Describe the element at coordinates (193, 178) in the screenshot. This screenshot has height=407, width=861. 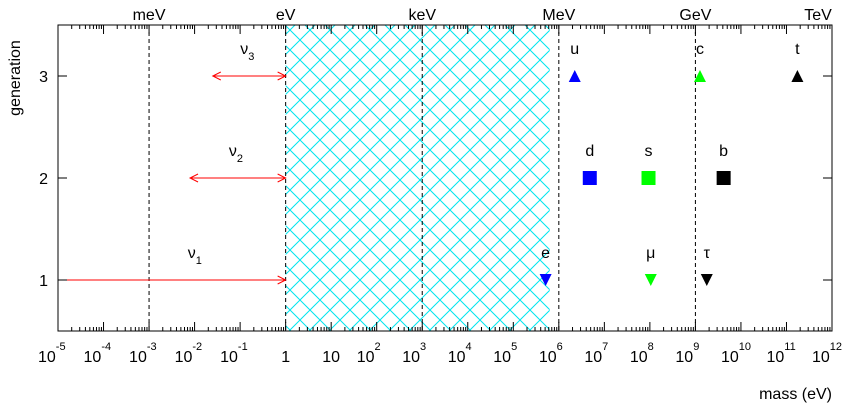
I see `nu2-left-arrowhead` at that location.